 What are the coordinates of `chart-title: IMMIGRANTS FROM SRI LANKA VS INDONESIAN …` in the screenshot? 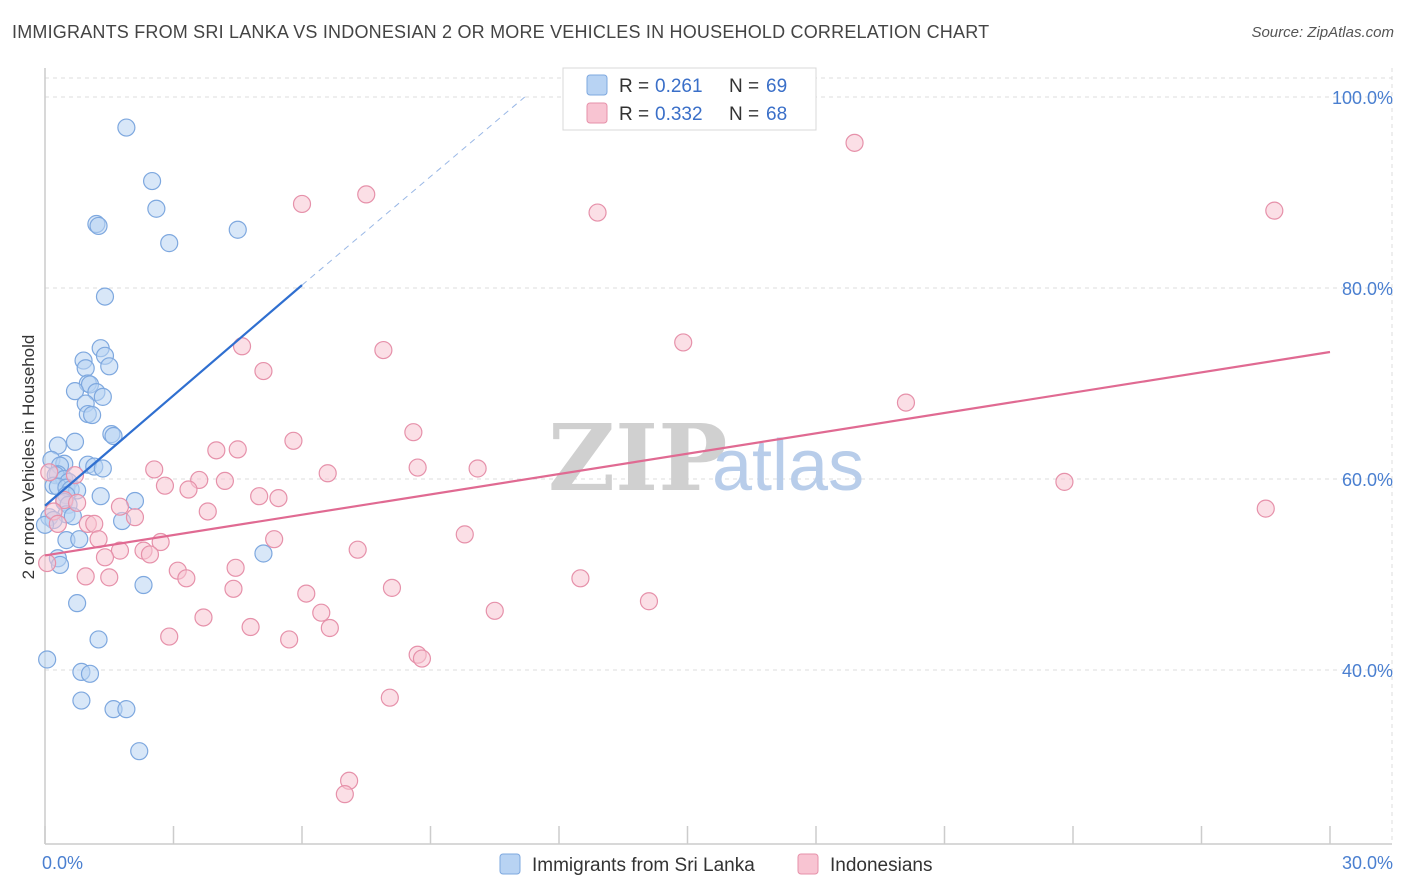 It's located at (501, 32).